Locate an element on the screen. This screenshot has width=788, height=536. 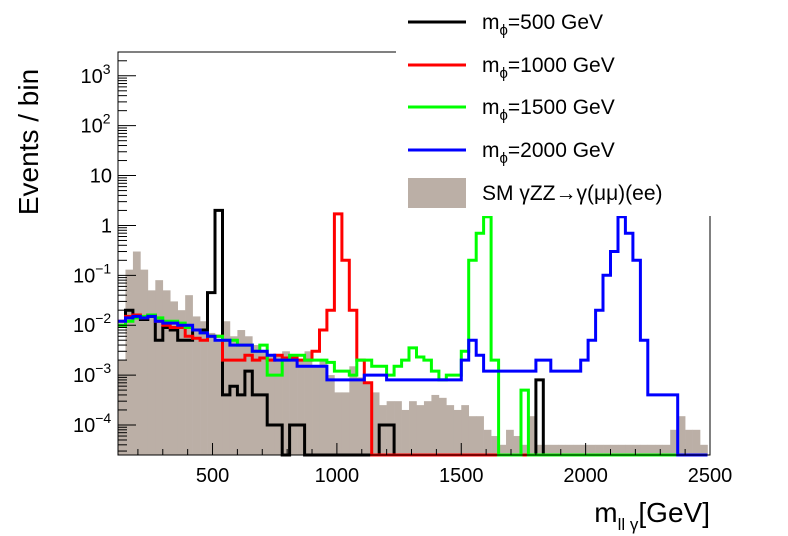
x-tick-label: 1500 is located at coordinates (461, 476).